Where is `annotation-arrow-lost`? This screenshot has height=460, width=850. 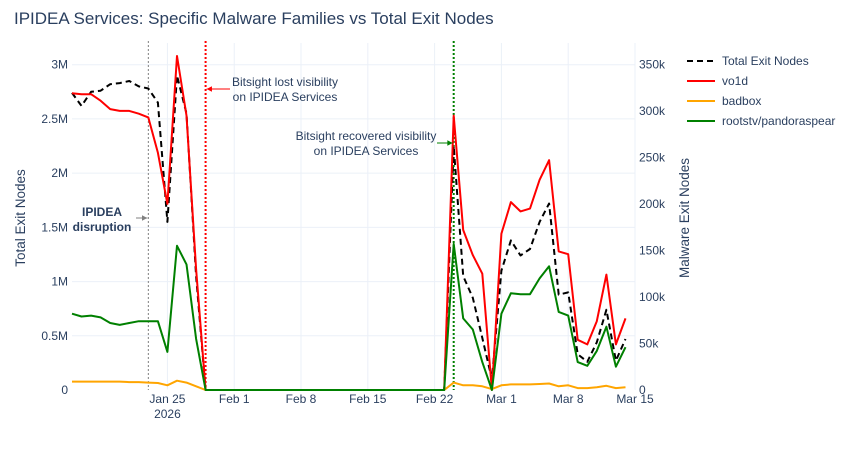 annotation-arrow-lost is located at coordinates (218, 89).